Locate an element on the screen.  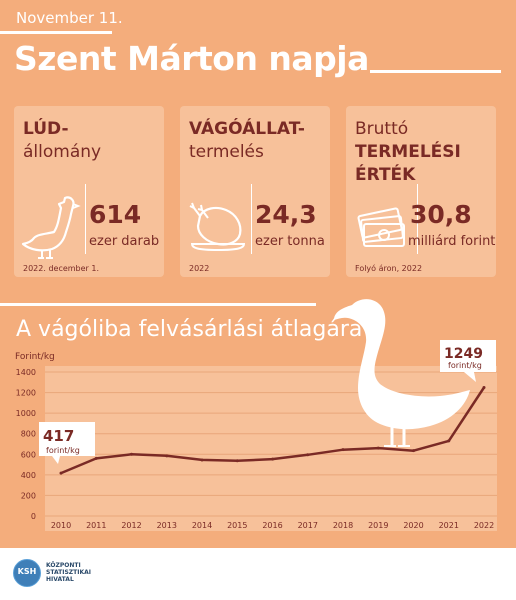
x-tick-label: 2017 is located at coordinates (308, 525).